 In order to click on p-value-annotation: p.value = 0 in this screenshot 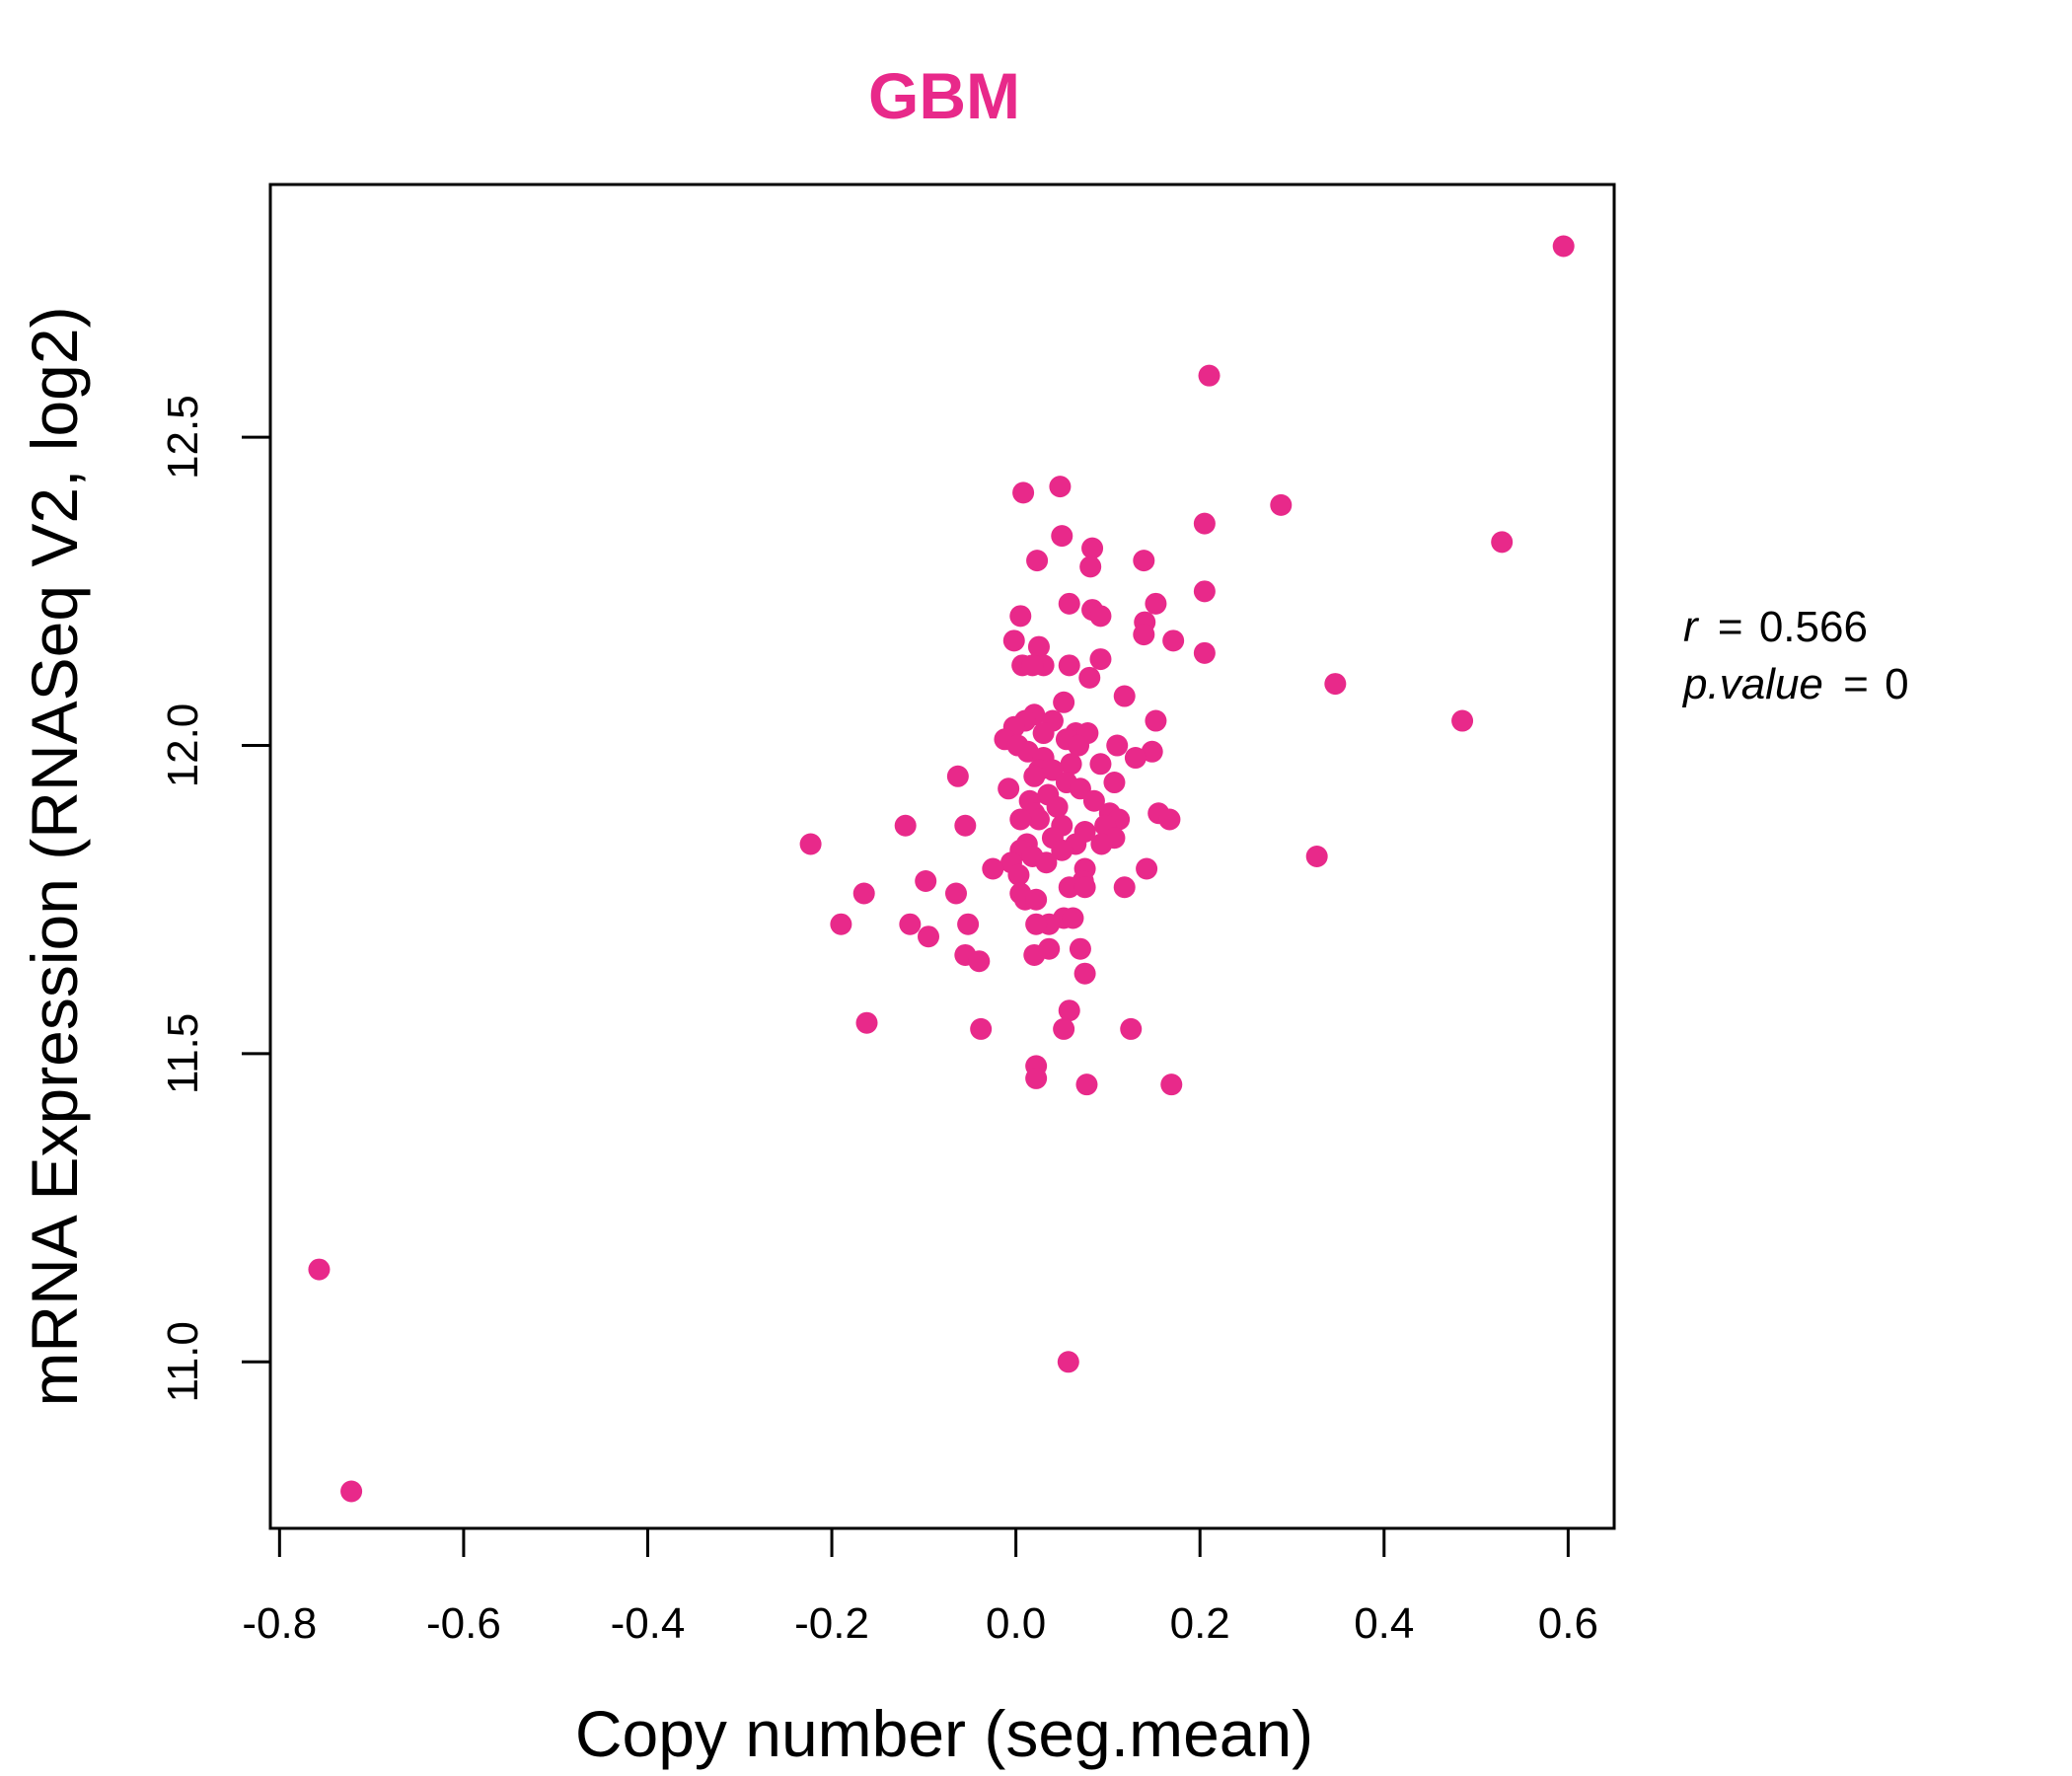, I will do `click(1795, 684)`.